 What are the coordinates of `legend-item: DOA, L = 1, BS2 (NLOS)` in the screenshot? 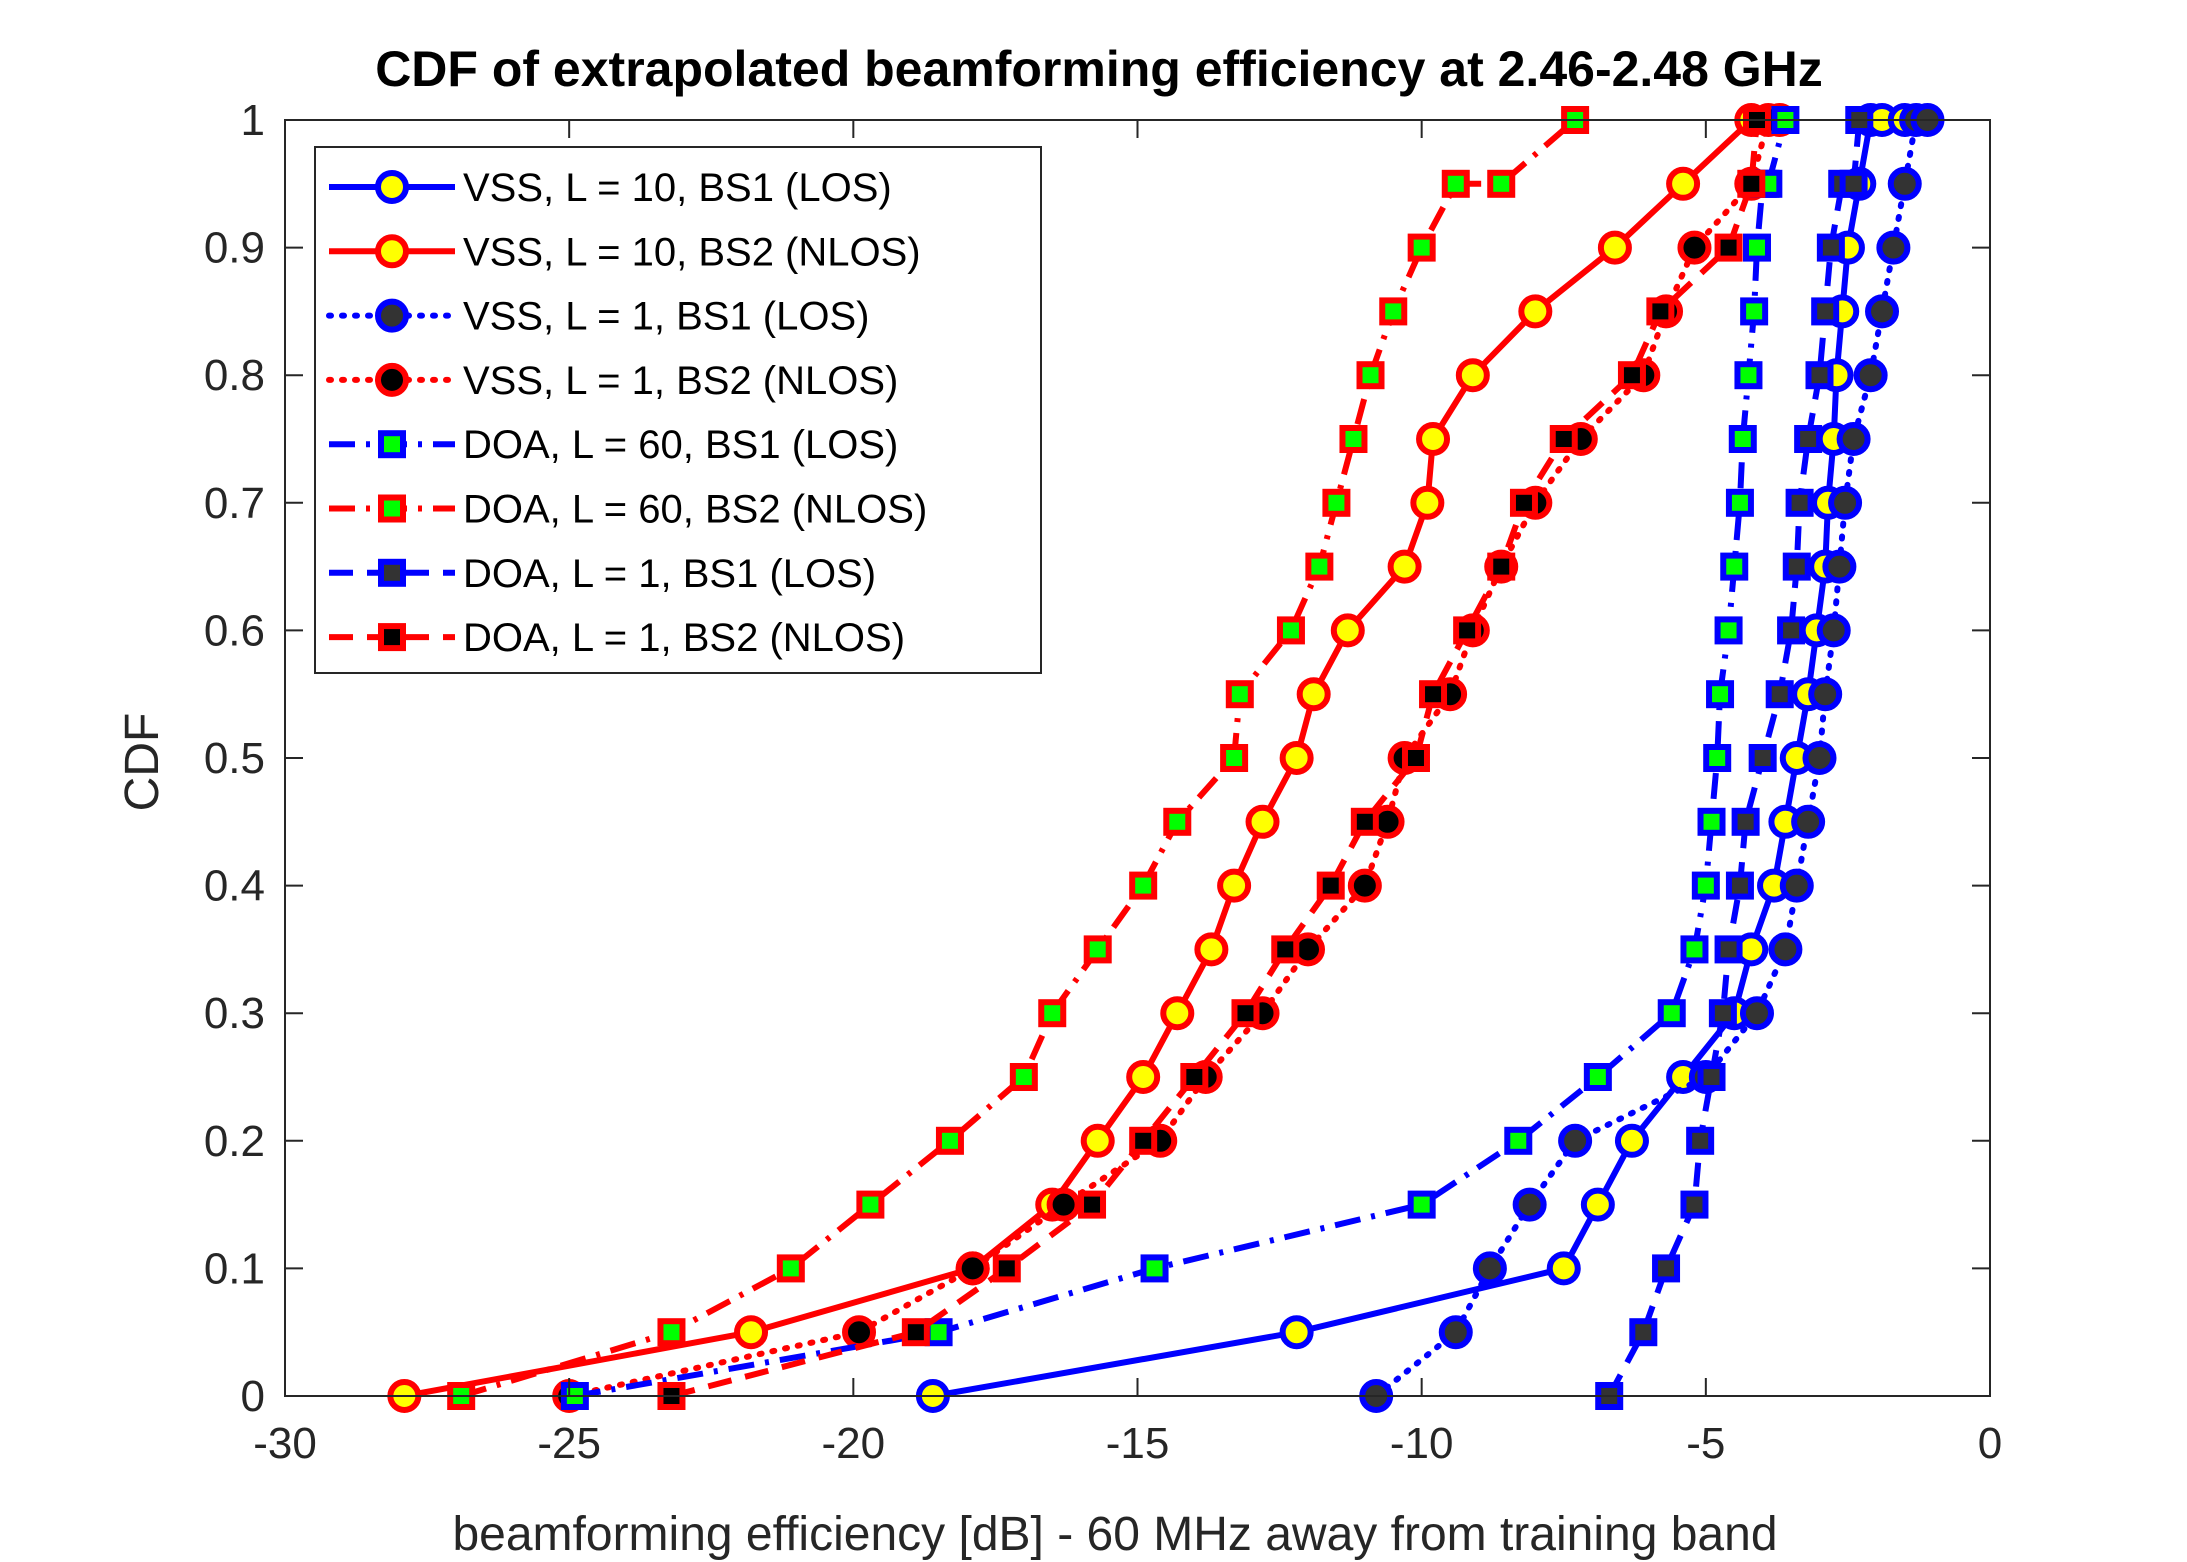 It's located at (617, 638).